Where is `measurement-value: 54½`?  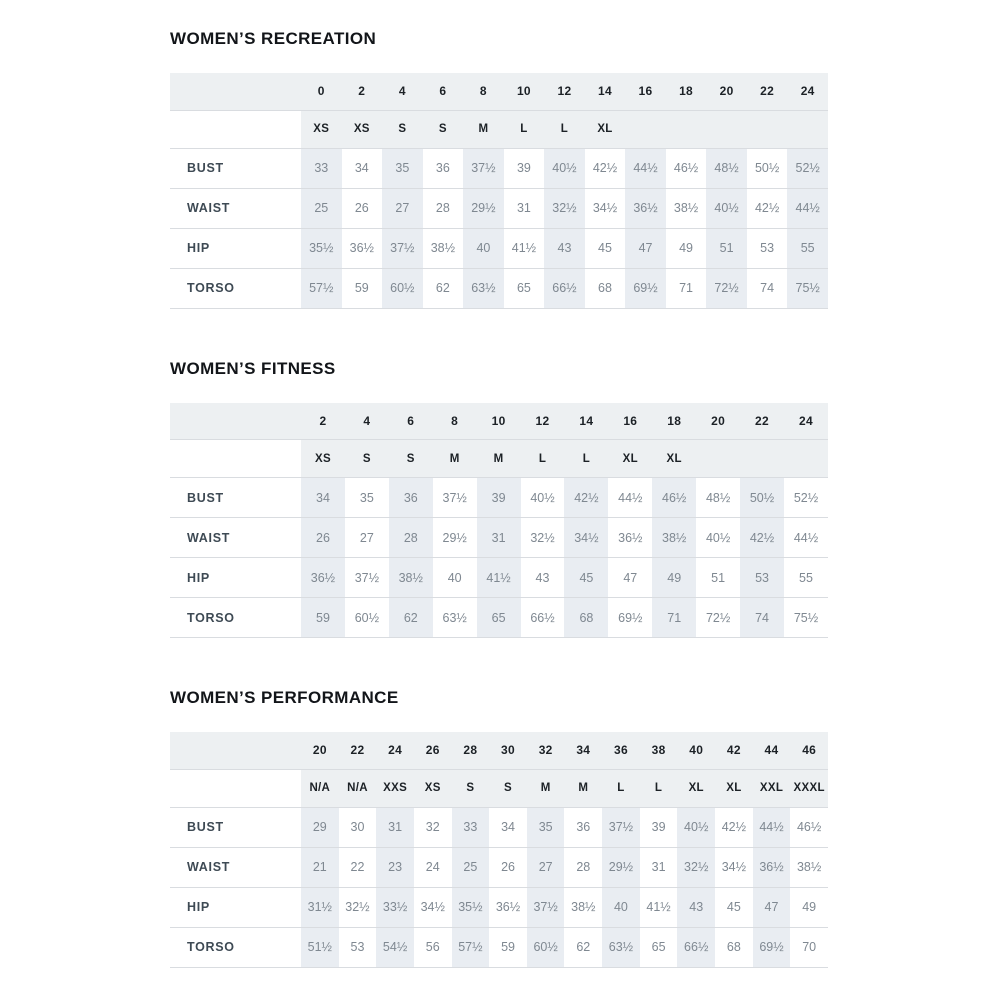
measurement-value: 54½ is located at coordinates (395, 947).